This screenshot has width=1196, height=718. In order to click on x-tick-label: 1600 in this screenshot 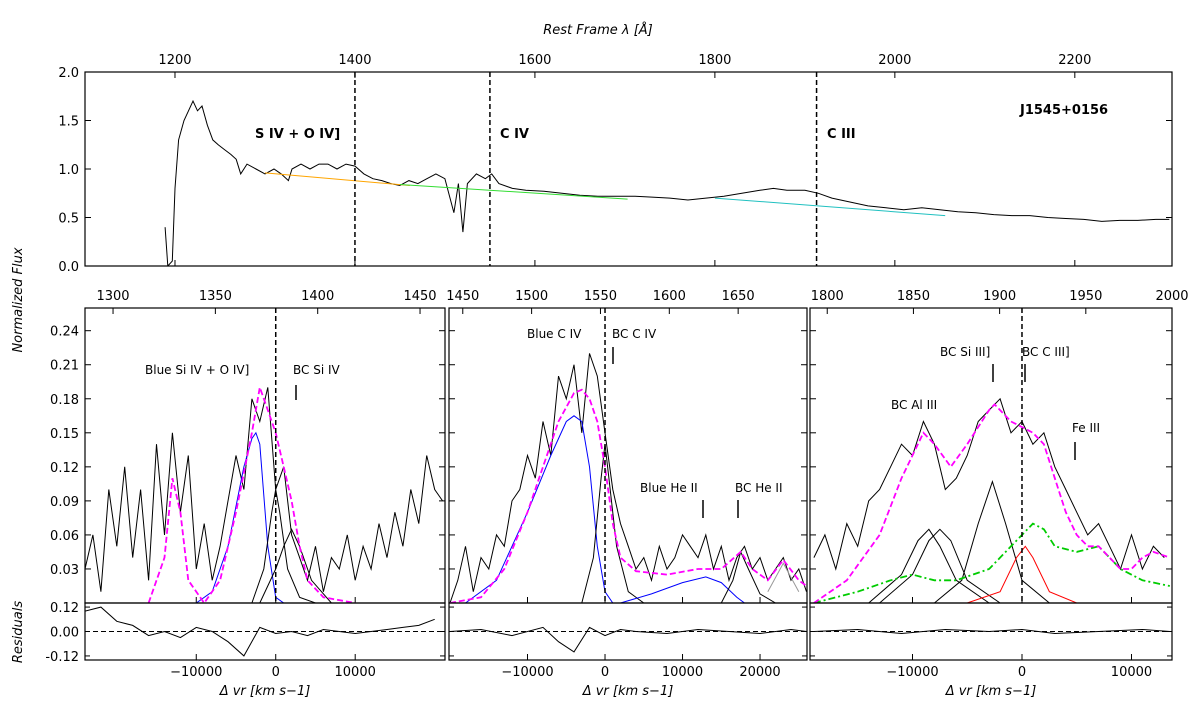, I will do `click(534, 60)`.